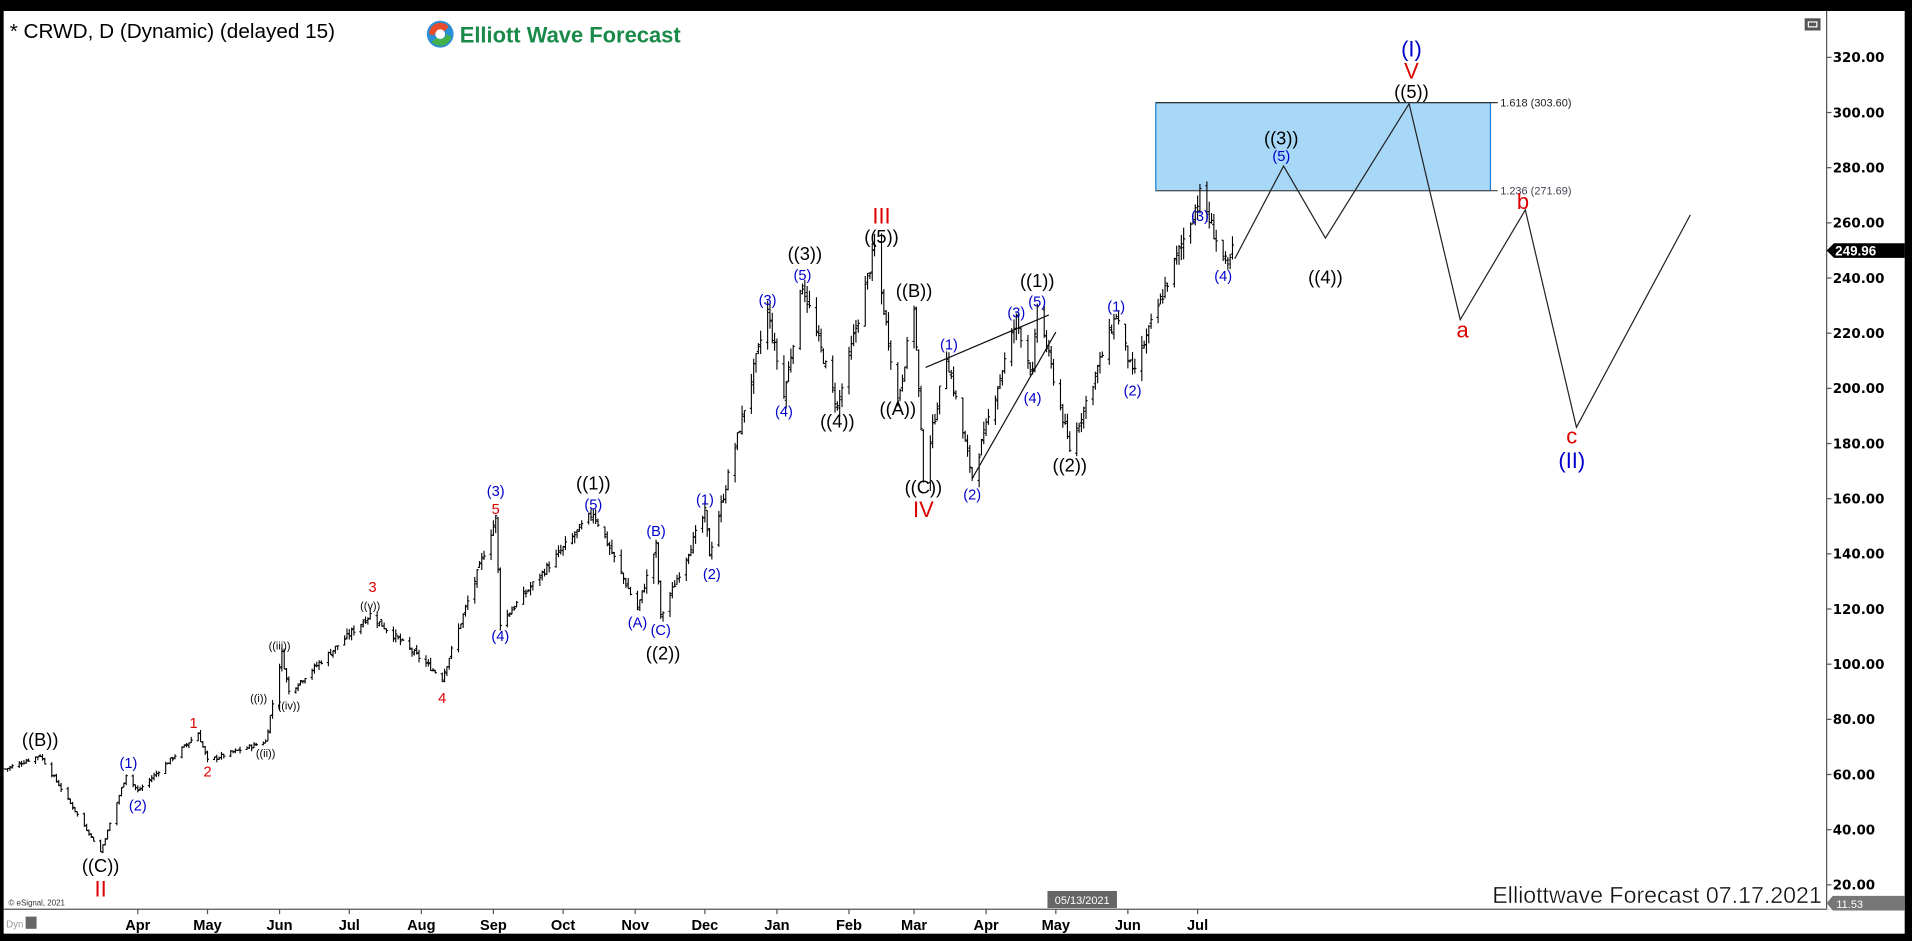 The image size is (1912, 941). I want to click on wave-label: II, so click(101, 889).